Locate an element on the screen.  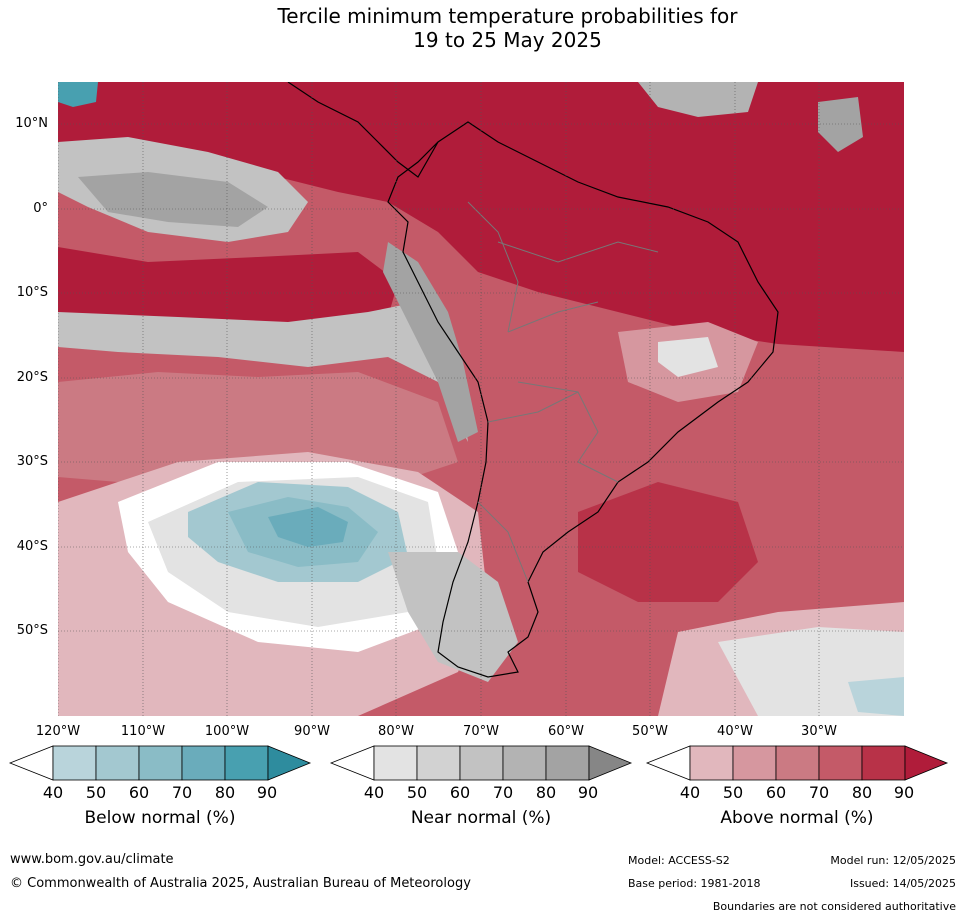
lat-label-40s: 40°S is located at coordinates (32, 546).